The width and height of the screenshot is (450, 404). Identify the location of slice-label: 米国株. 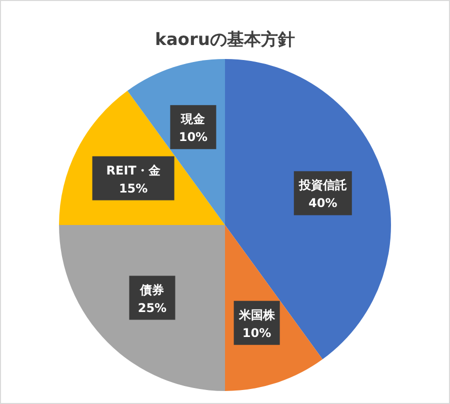
(257, 315).